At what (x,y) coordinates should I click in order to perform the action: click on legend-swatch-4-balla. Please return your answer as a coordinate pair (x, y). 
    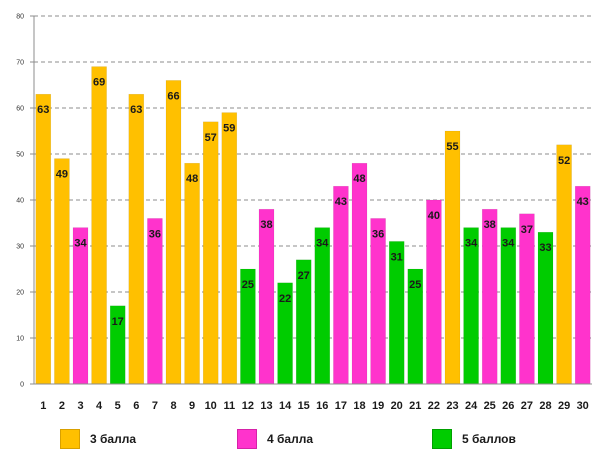
    Looking at the image, I should click on (247, 439).